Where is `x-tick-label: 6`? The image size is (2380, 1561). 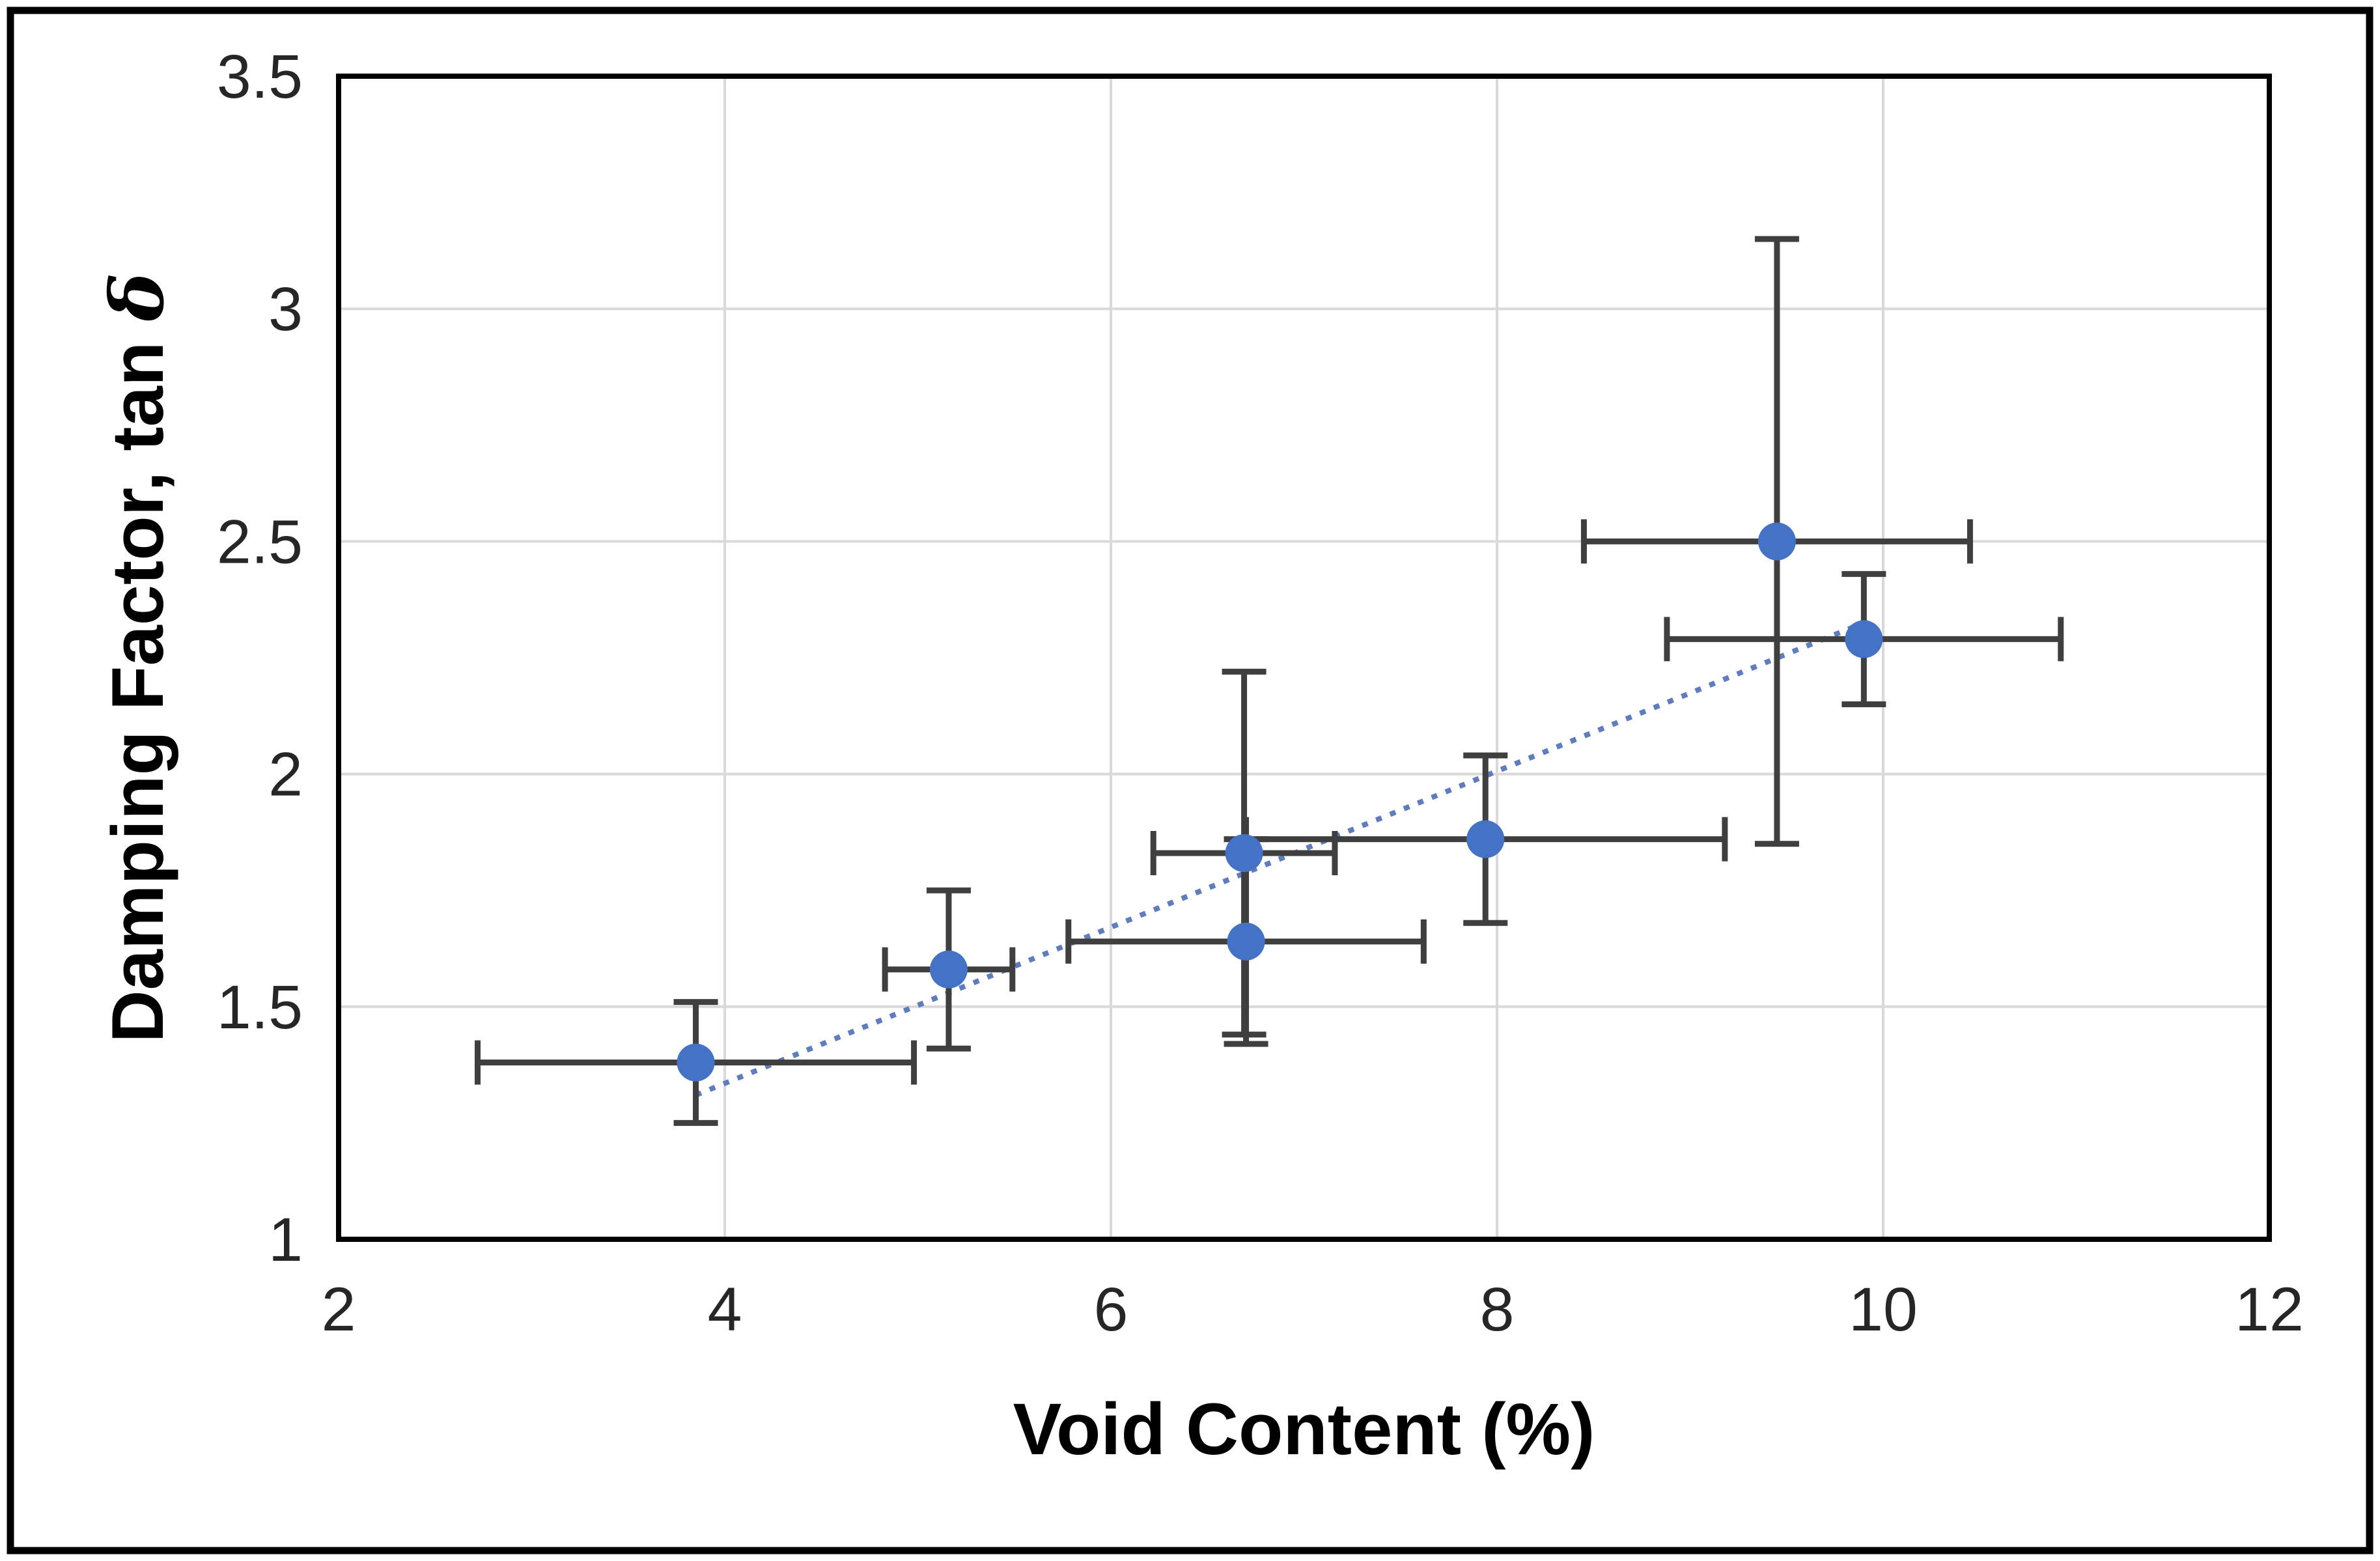 x-tick-label: 6 is located at coordinates (1111, 1310).